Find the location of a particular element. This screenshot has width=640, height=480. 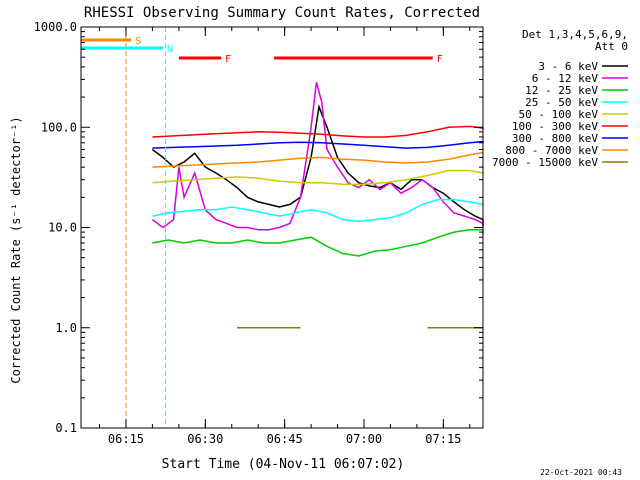

state-bar-label: N is located at coordinates (170, 49).